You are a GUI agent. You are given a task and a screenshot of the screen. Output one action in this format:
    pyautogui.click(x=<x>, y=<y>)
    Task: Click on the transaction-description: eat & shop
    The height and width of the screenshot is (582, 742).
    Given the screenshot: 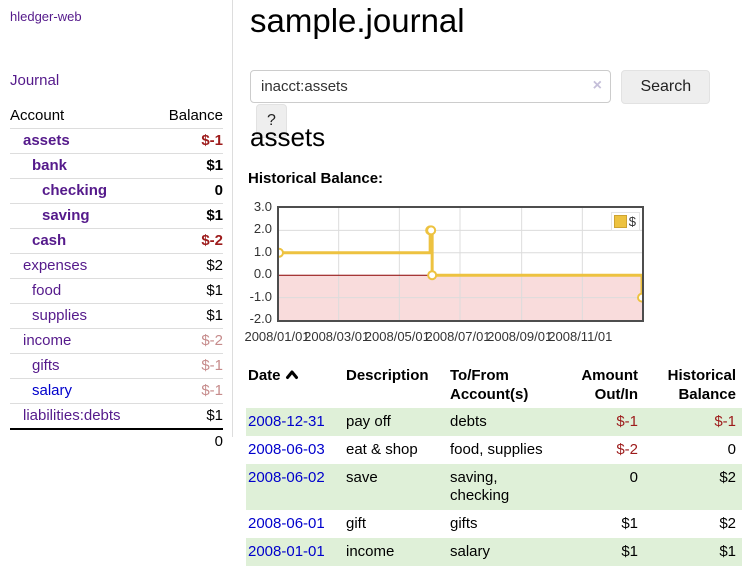 What is the action you would take?
    pyautogui.click(x=382, y=449)
    